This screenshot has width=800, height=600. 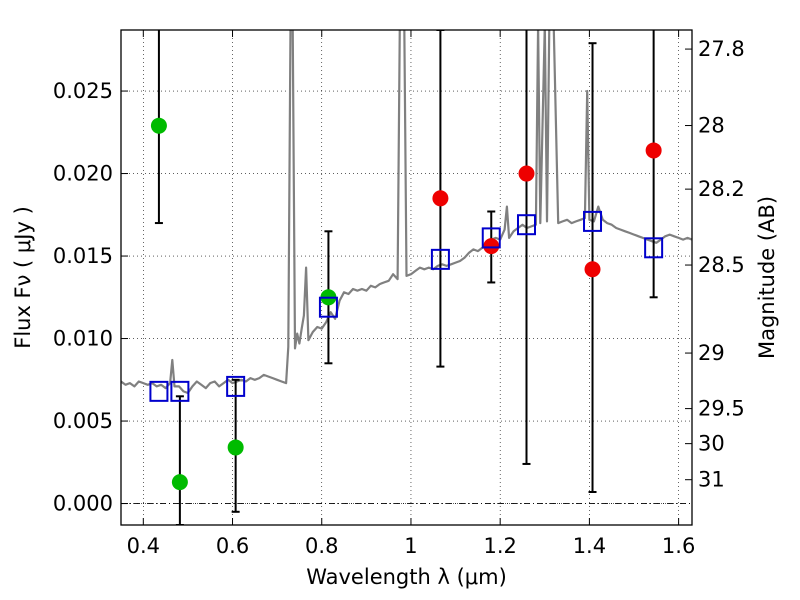 I want to click on x-tick-label: 0.8, so click(x=321, y=546).